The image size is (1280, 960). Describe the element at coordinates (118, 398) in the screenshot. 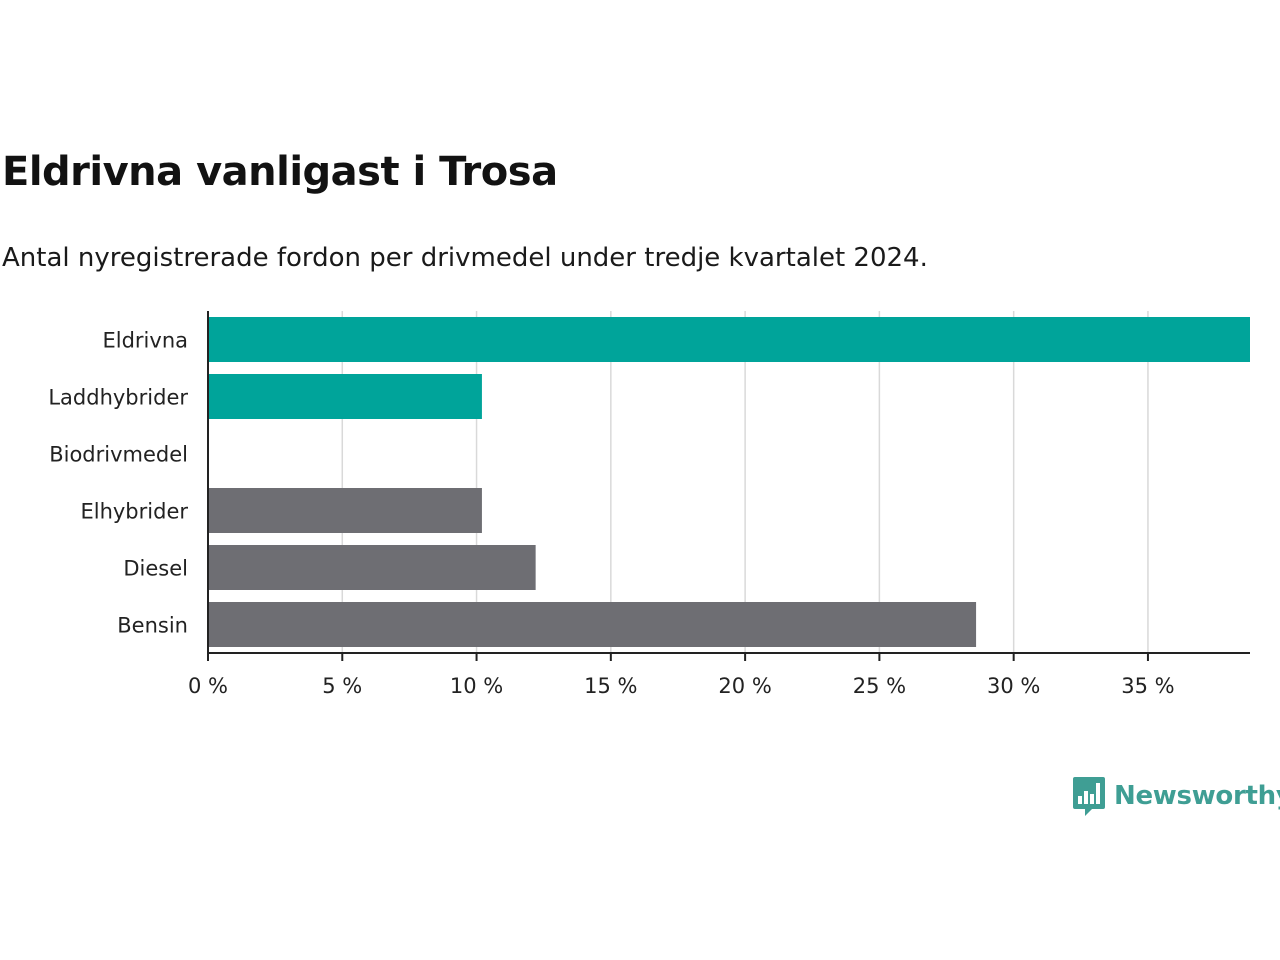

I see `category-label-laddhybrider: Laddhybrider` at that location.